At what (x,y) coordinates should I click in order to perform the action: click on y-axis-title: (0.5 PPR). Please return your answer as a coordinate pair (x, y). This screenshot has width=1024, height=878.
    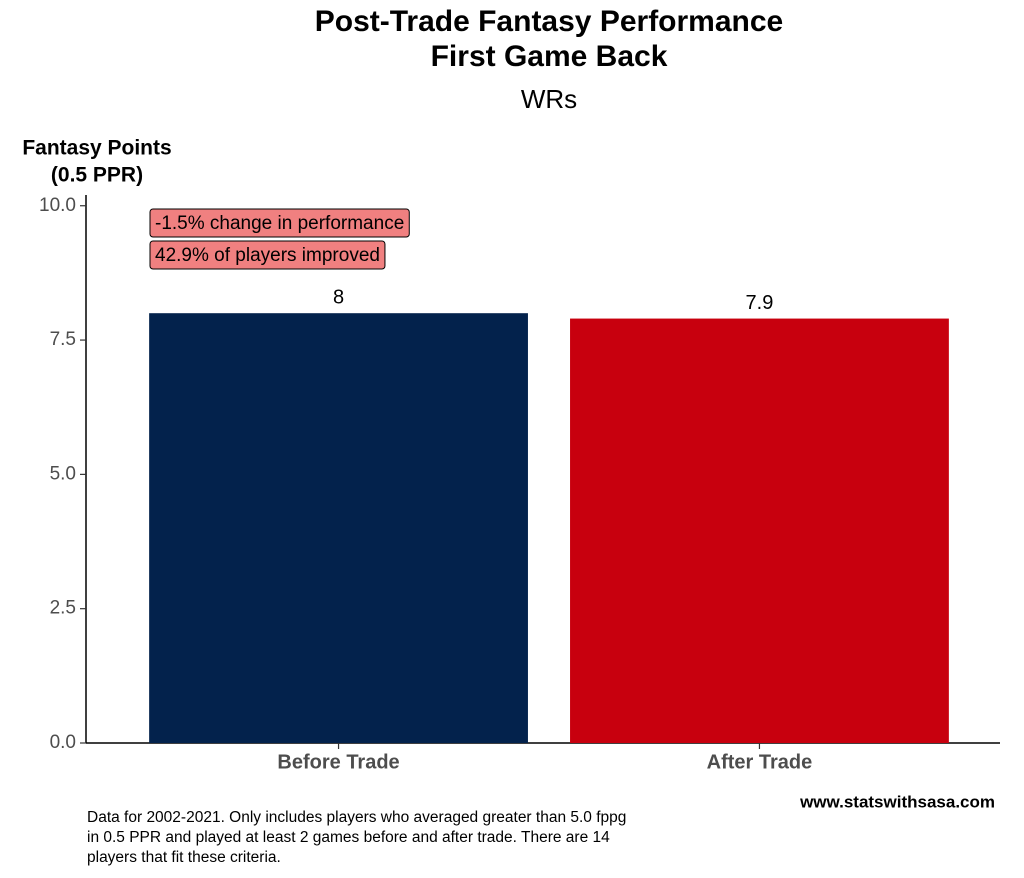
    Looking at the image, I should click on (97, 175).